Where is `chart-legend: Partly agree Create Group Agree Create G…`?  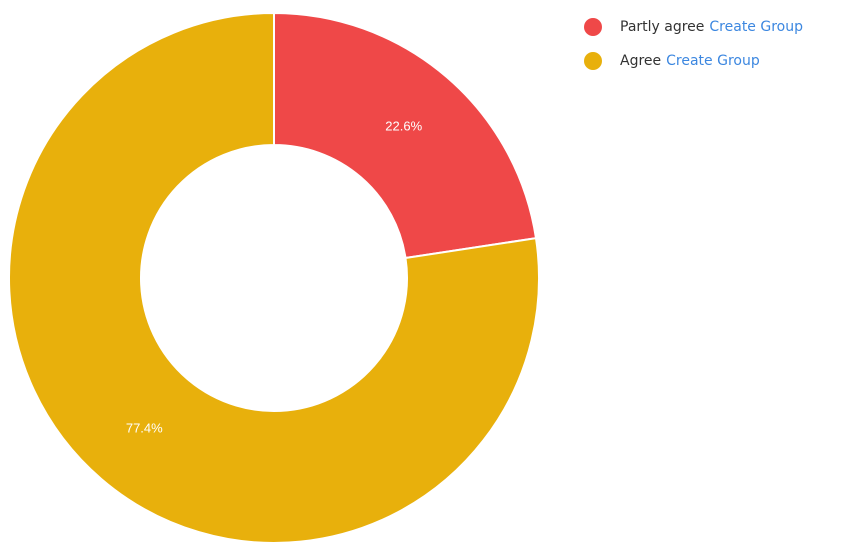 chart-legend: Partly agree Create Group Agree Create G… is located at coordinates (722, 50).